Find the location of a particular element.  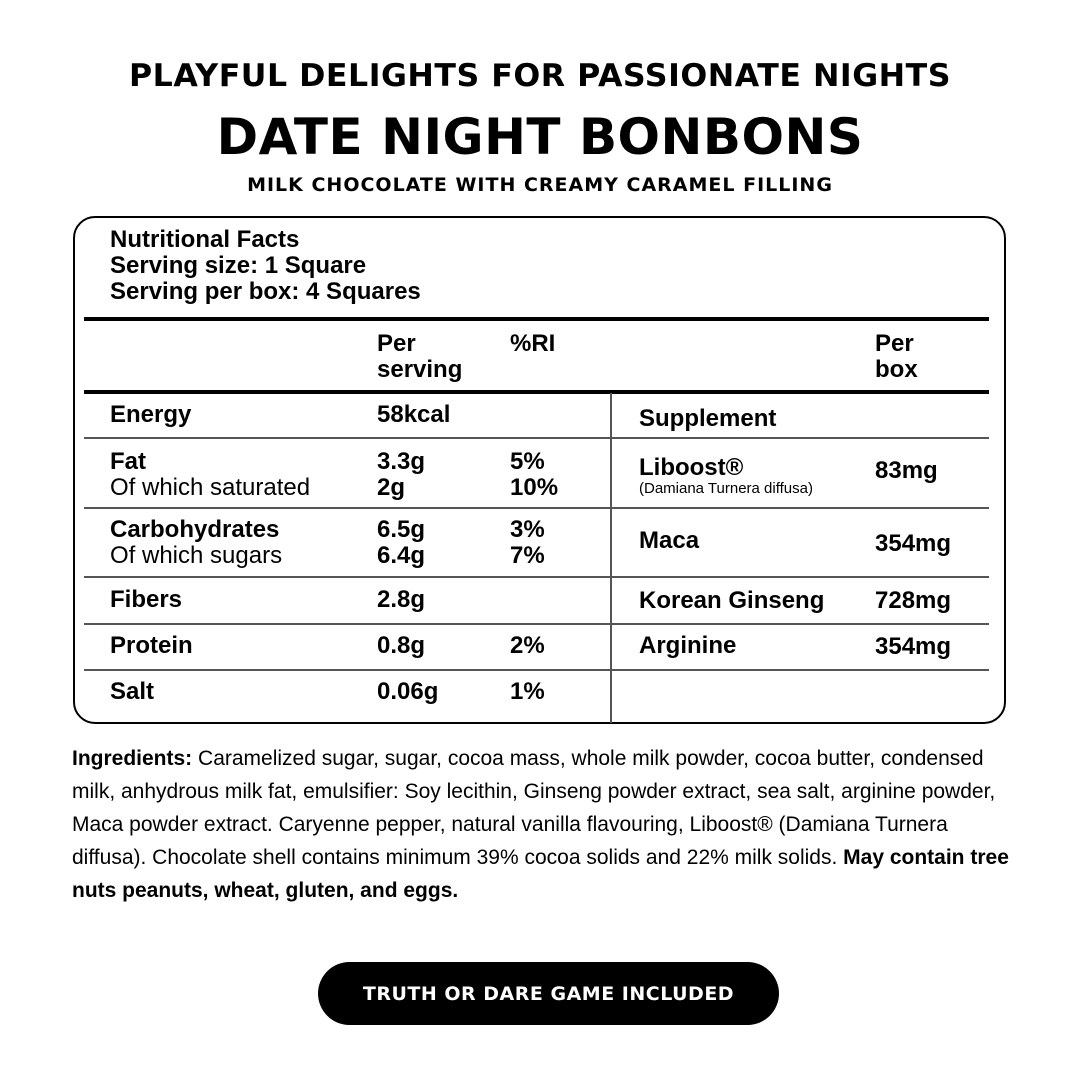

product-title: DATE NIGHT BONBONS is located at coordinates (540, 137).